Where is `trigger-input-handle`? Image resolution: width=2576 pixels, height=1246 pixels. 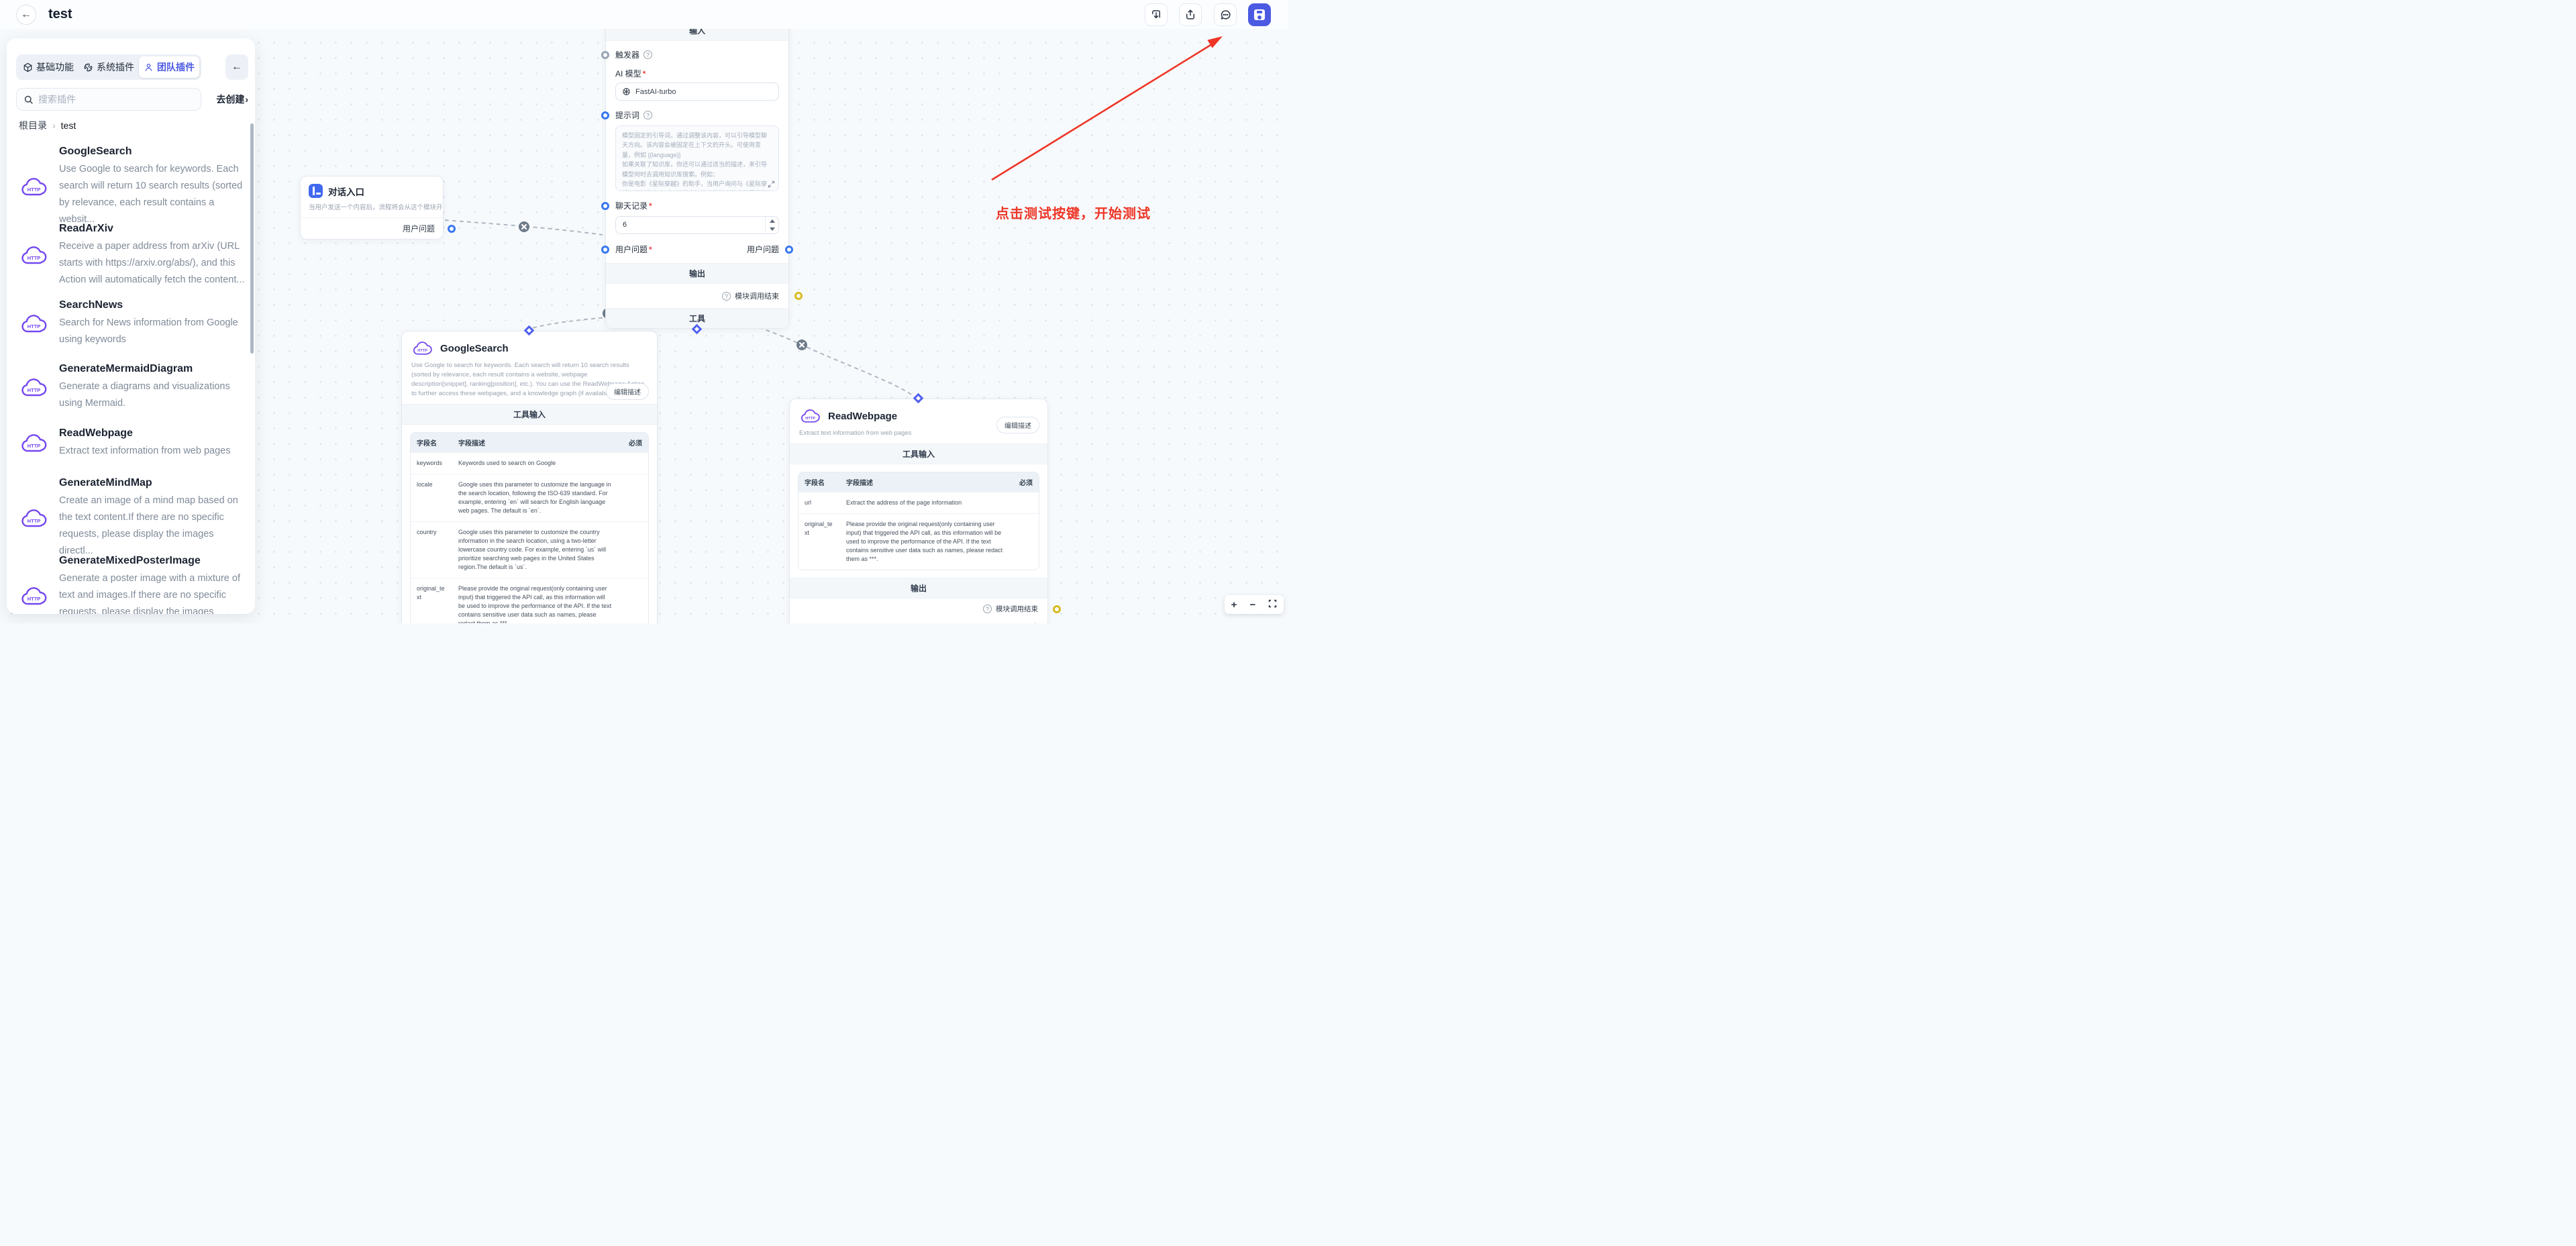 trigger-input-handle is located at coordinates (605, 54).